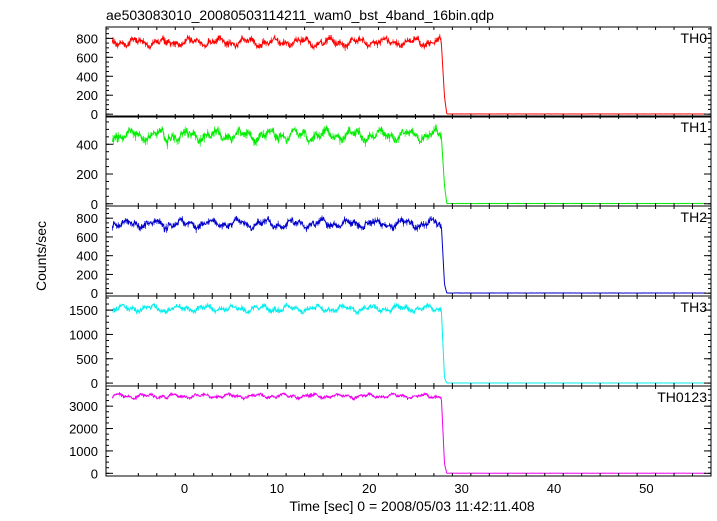  I want to click on panel-label-th1: TH1, so click(694, 127).